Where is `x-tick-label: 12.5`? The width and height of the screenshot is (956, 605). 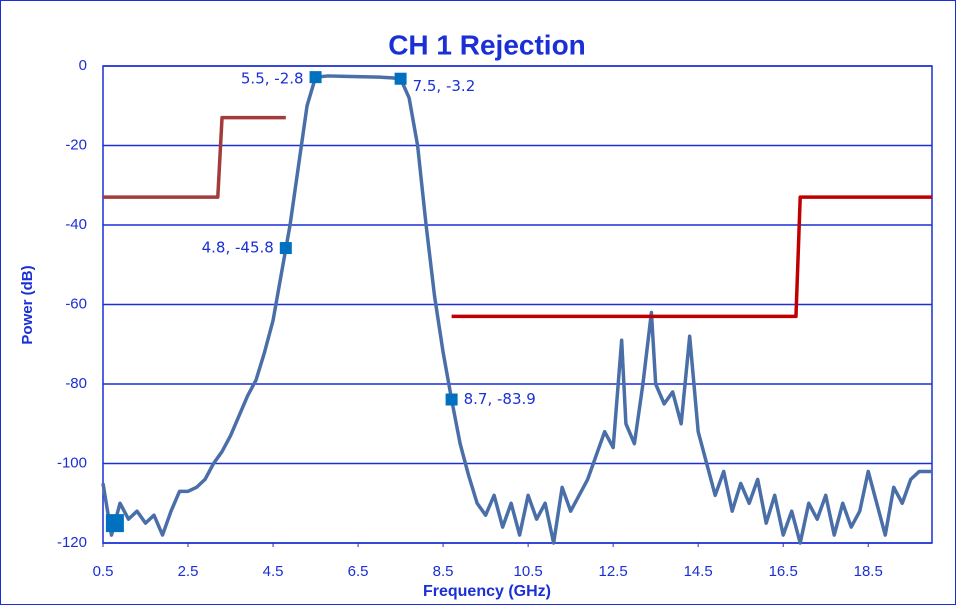 x-tick-label: 12.5 is located at coordinates (613, 571).